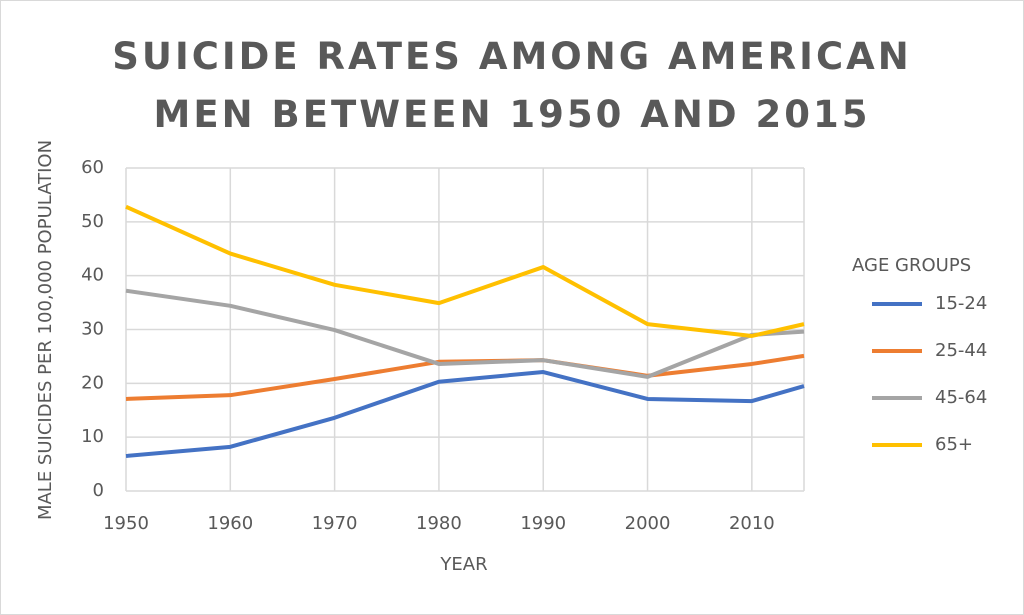 This screenshot has height=615, width=1024. What do you see at coordinates (92, 329) in the screenshot?
I see `y-tick-label: 30` at bounding box center [92, 329].